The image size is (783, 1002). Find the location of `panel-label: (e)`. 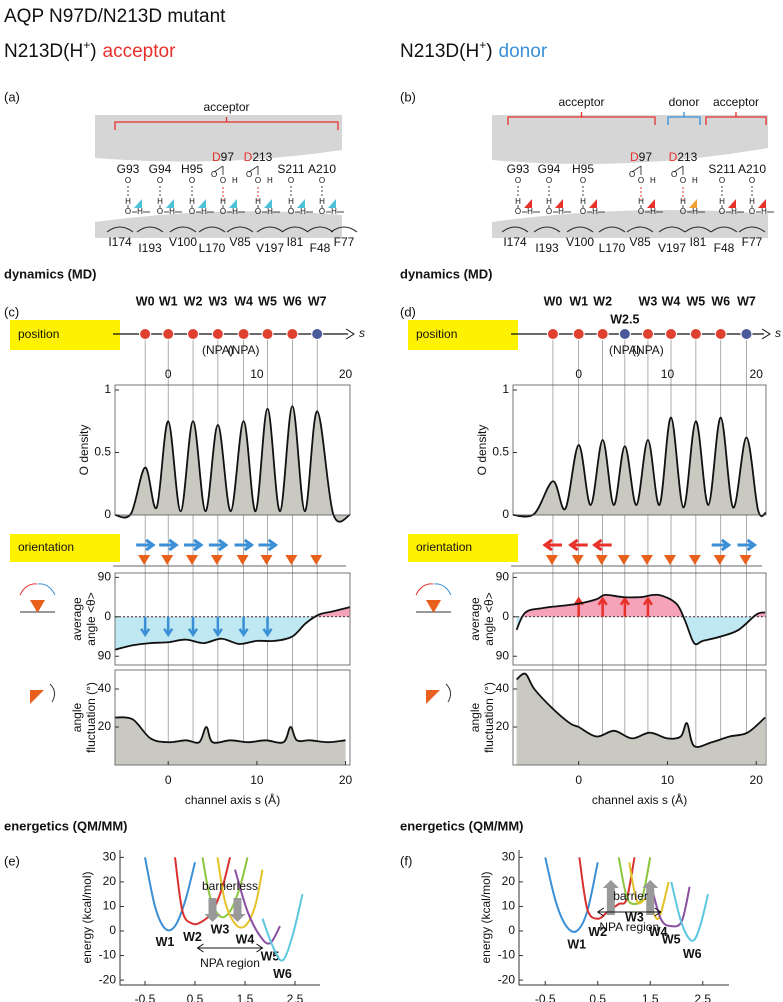

panel-label: (e) is located at coordinates (12, 860).